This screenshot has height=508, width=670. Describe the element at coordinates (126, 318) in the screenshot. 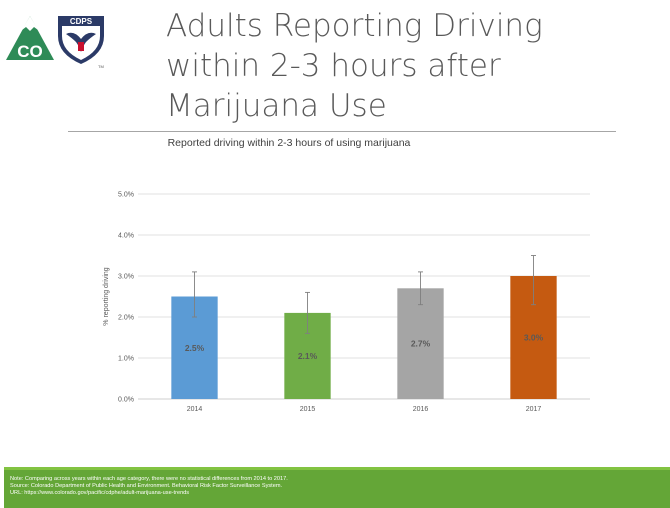

I see `y-tick-label: 2.0%` at that location.